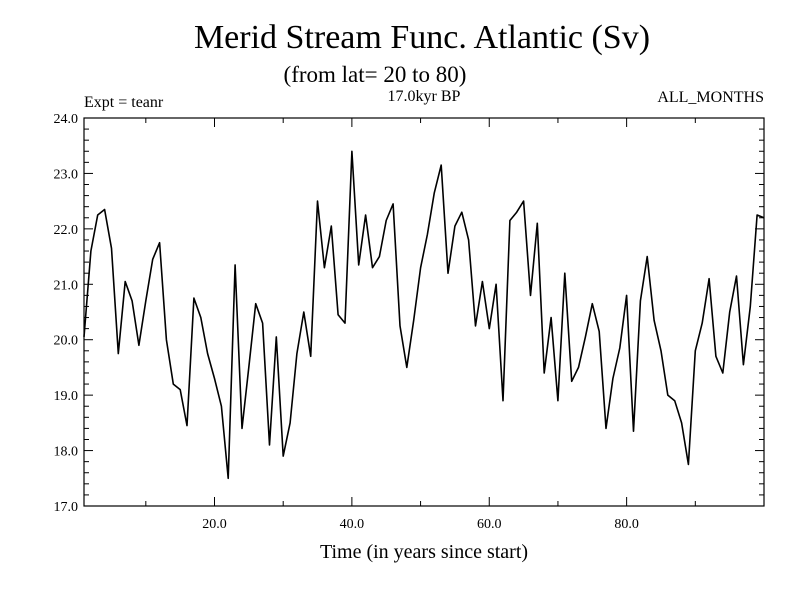  What do you see at coordinates (66, 119) in the screenshot?
I see `y-tick-label: 24.0` at bounding box center [66, 119].